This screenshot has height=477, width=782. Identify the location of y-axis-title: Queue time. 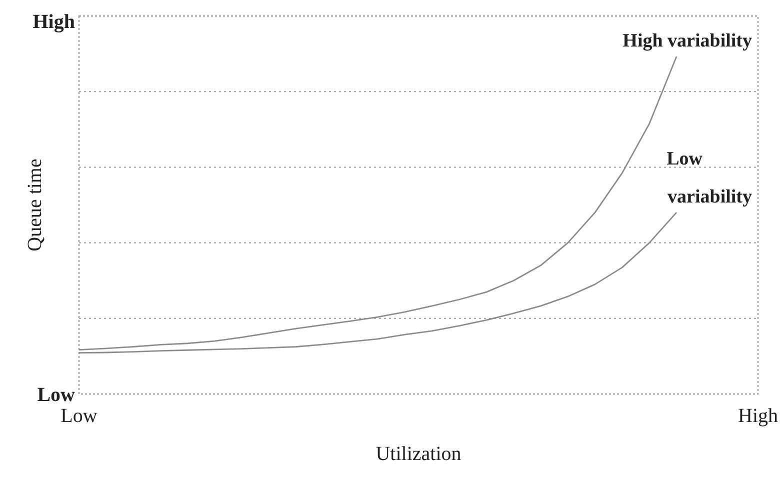
(35, 205).